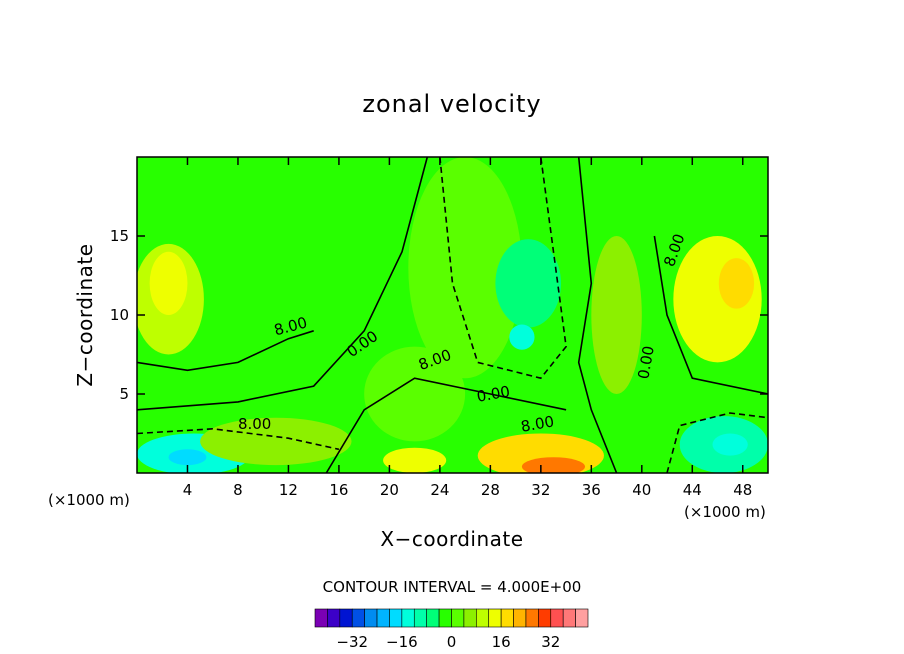 Image resolution: width=904 pixels, height=654 pixels. I want to click on x-tick-label: 44, so click(692, 490).